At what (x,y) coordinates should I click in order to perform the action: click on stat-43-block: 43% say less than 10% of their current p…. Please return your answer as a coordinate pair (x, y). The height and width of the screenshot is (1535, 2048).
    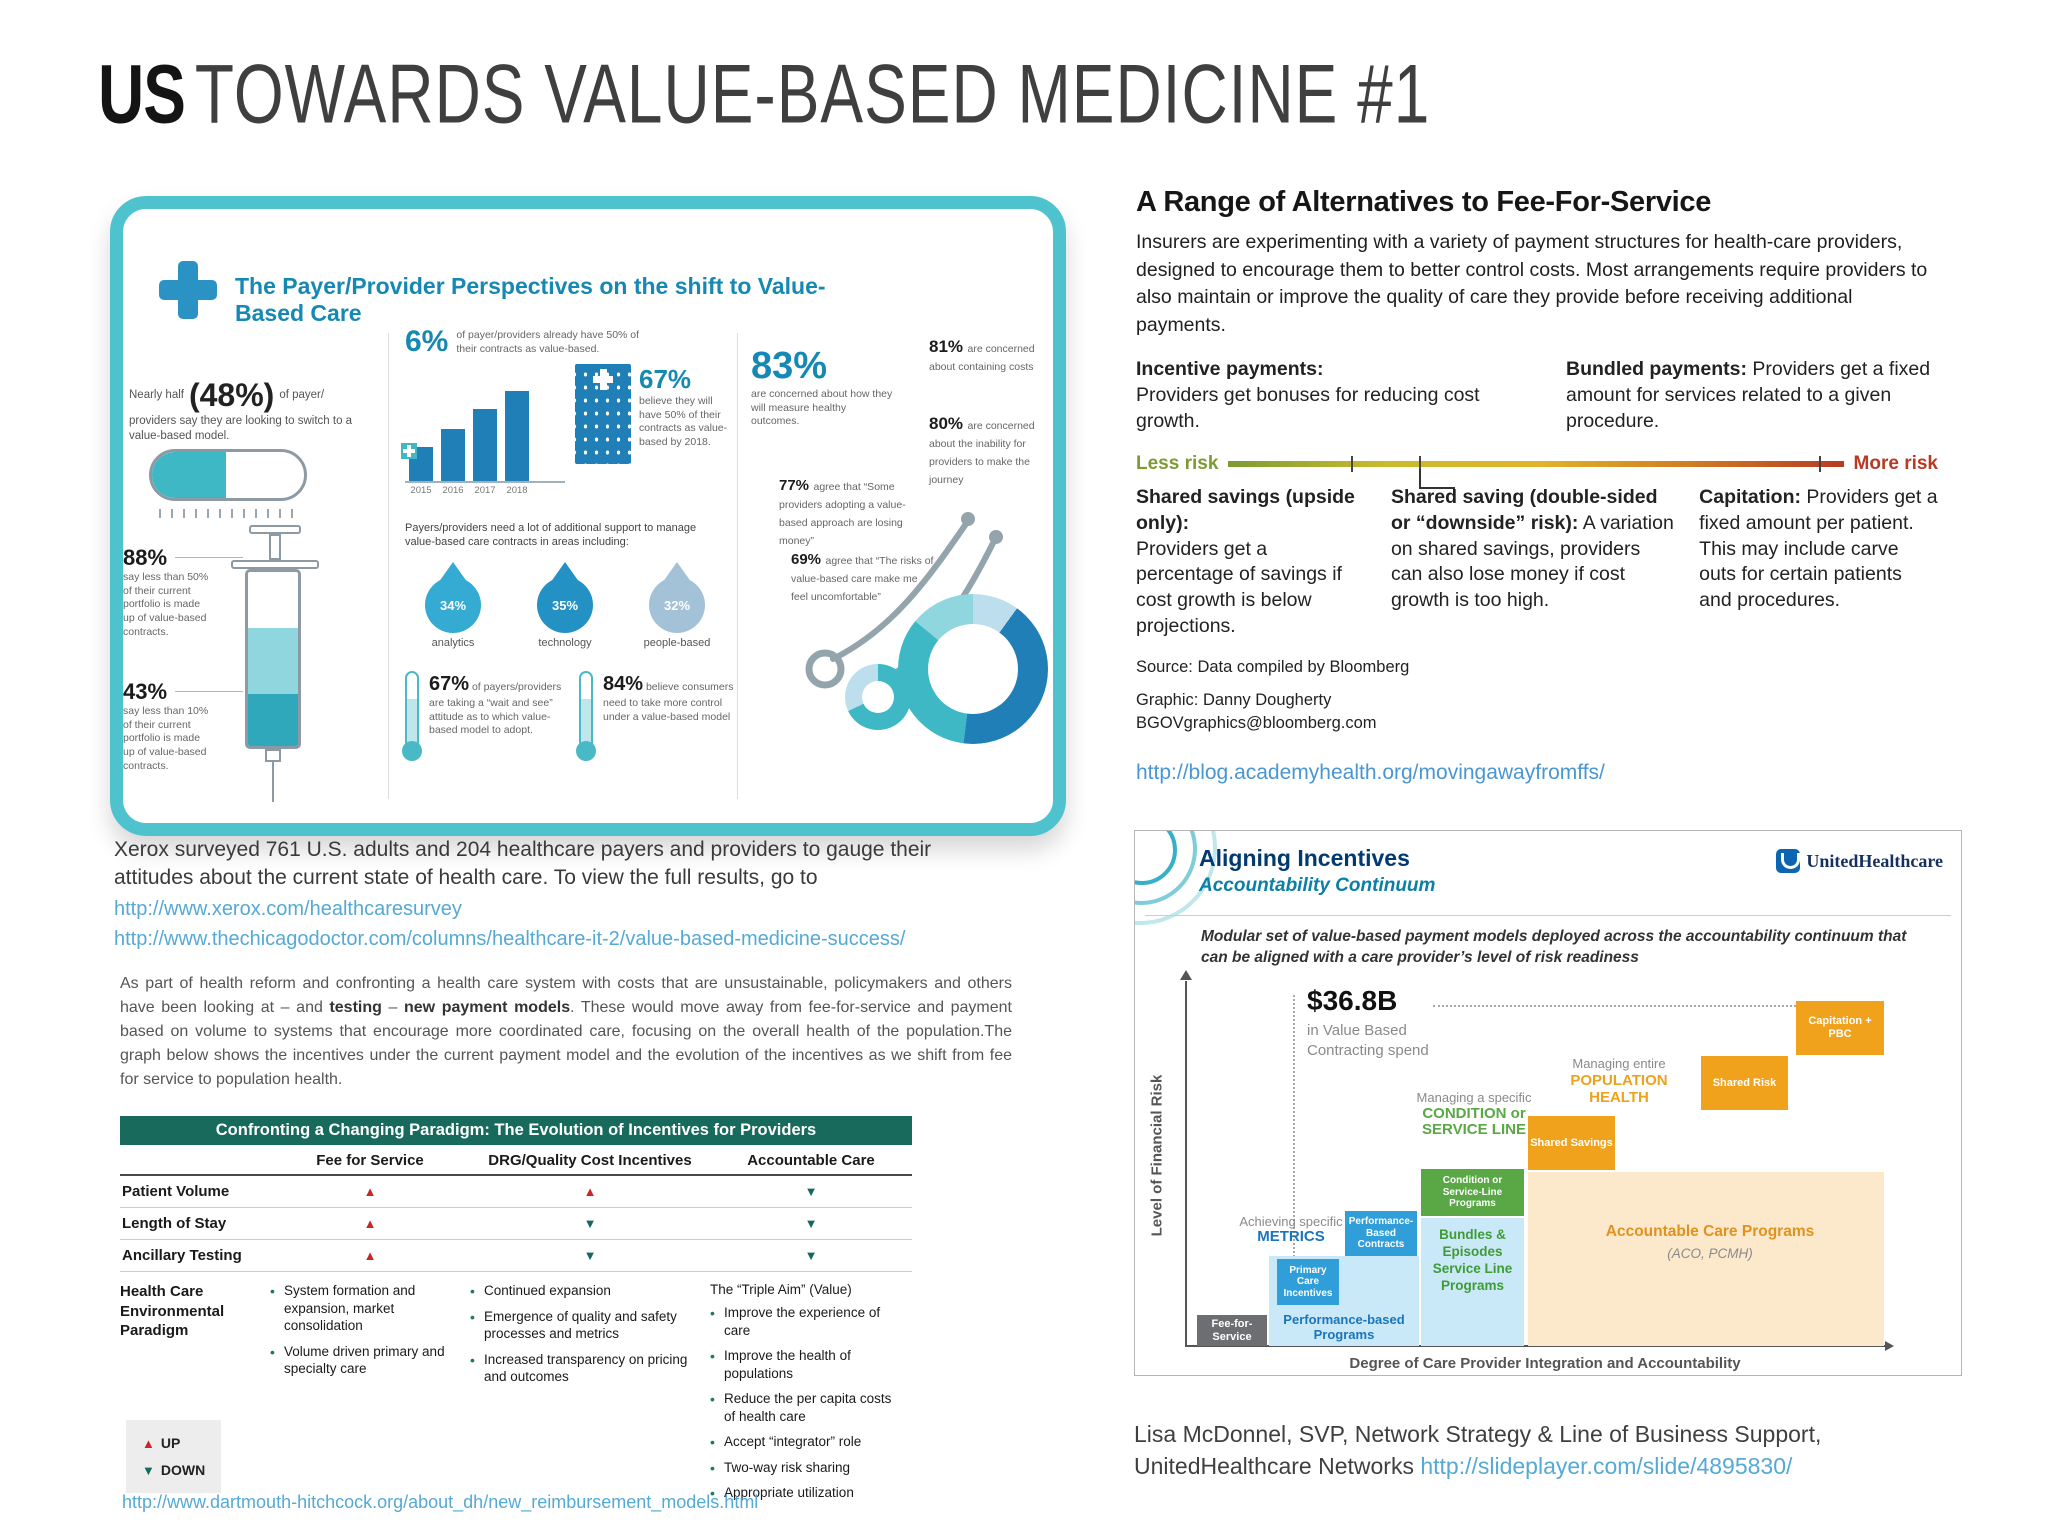
    Looking at the image, I should click on (167, 726).